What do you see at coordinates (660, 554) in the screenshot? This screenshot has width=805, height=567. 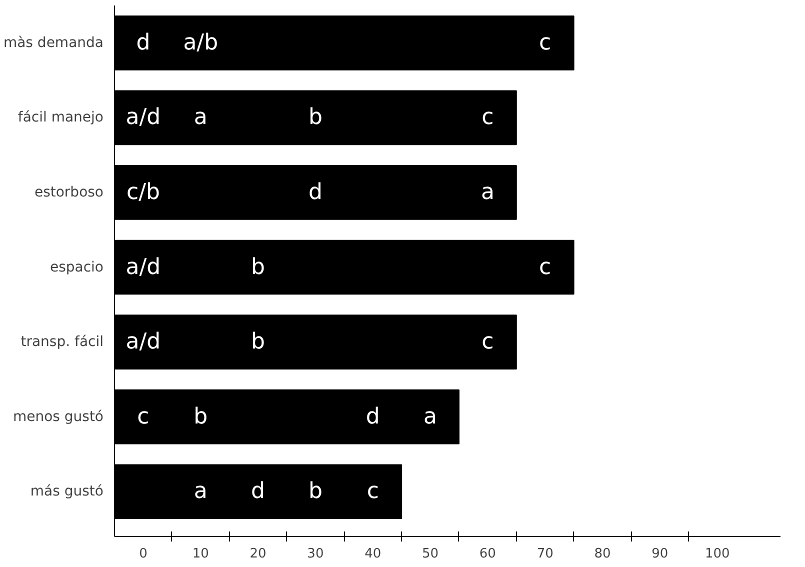 I see `x-tick-label: 90` at bounding box center [660, 554].